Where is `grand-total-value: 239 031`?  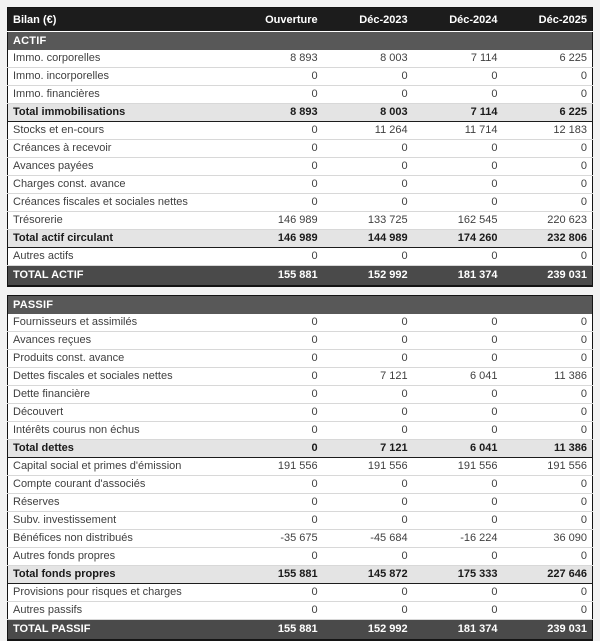 grand-total-value: 239 031 is located at coordinates (547, 275).